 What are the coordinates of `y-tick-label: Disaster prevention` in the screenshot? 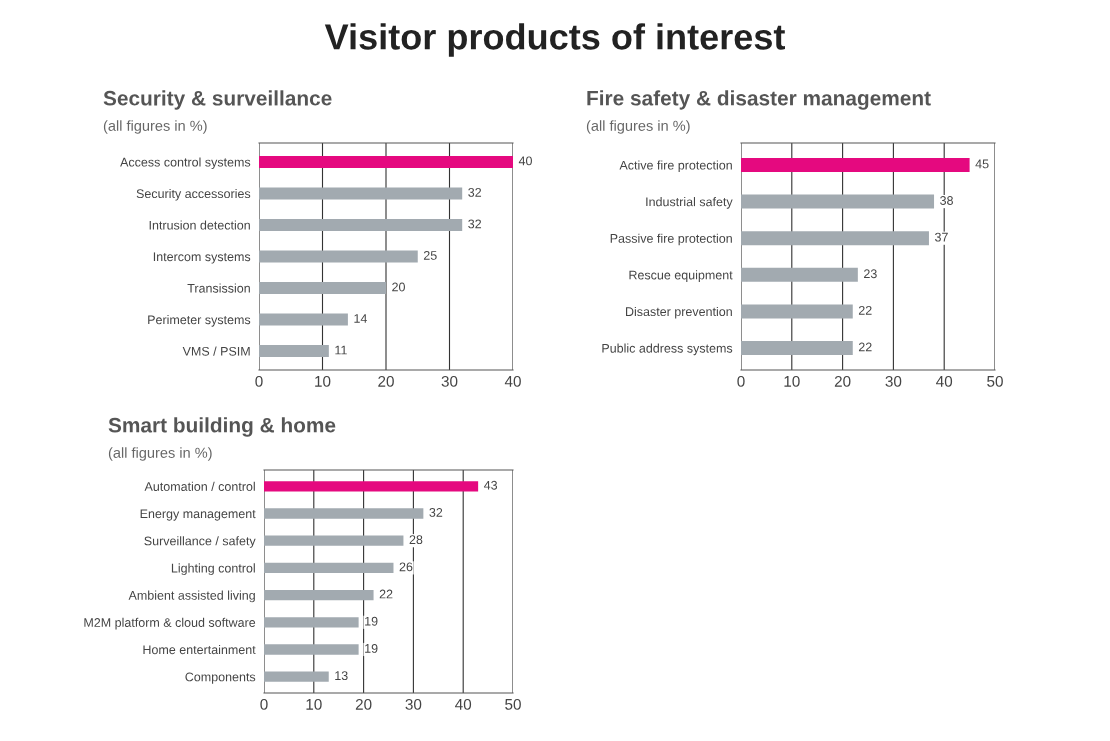 It's located at (679, 312).